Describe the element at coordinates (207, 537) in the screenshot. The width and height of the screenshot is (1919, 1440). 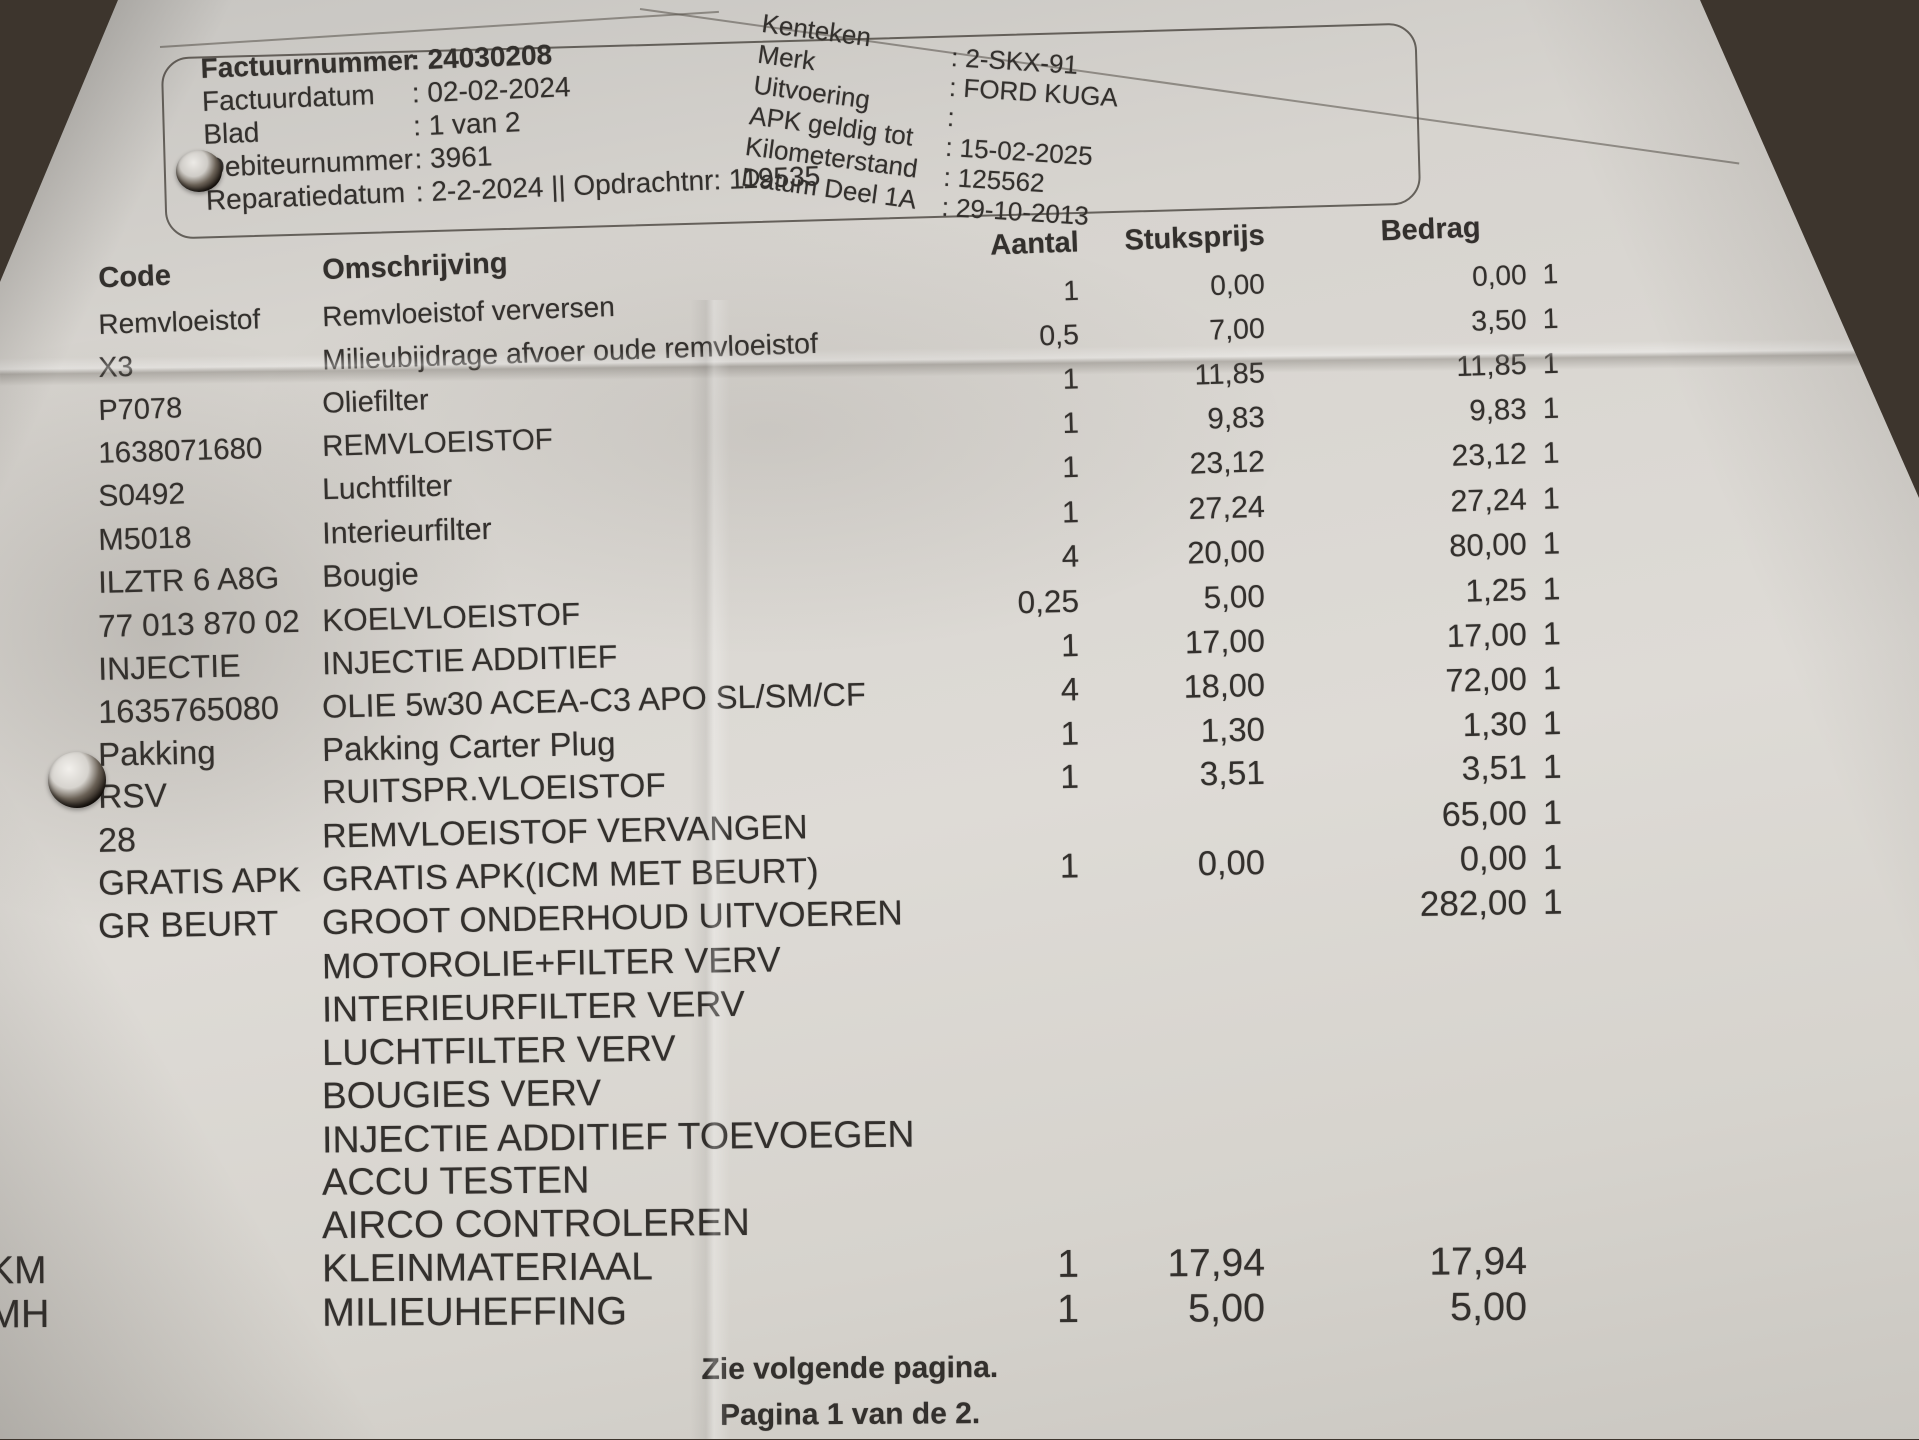
I see `item-code: M5018` at that location.